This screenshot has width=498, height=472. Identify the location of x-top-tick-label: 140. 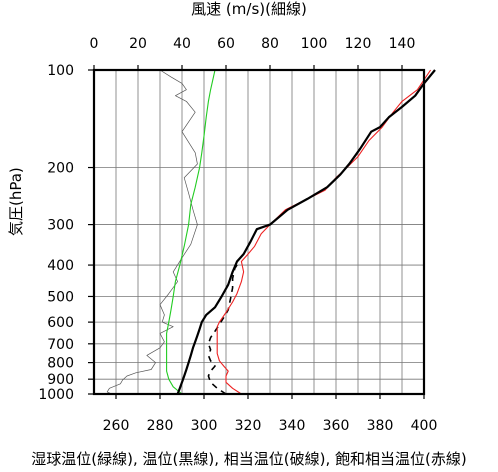
(402, 44).